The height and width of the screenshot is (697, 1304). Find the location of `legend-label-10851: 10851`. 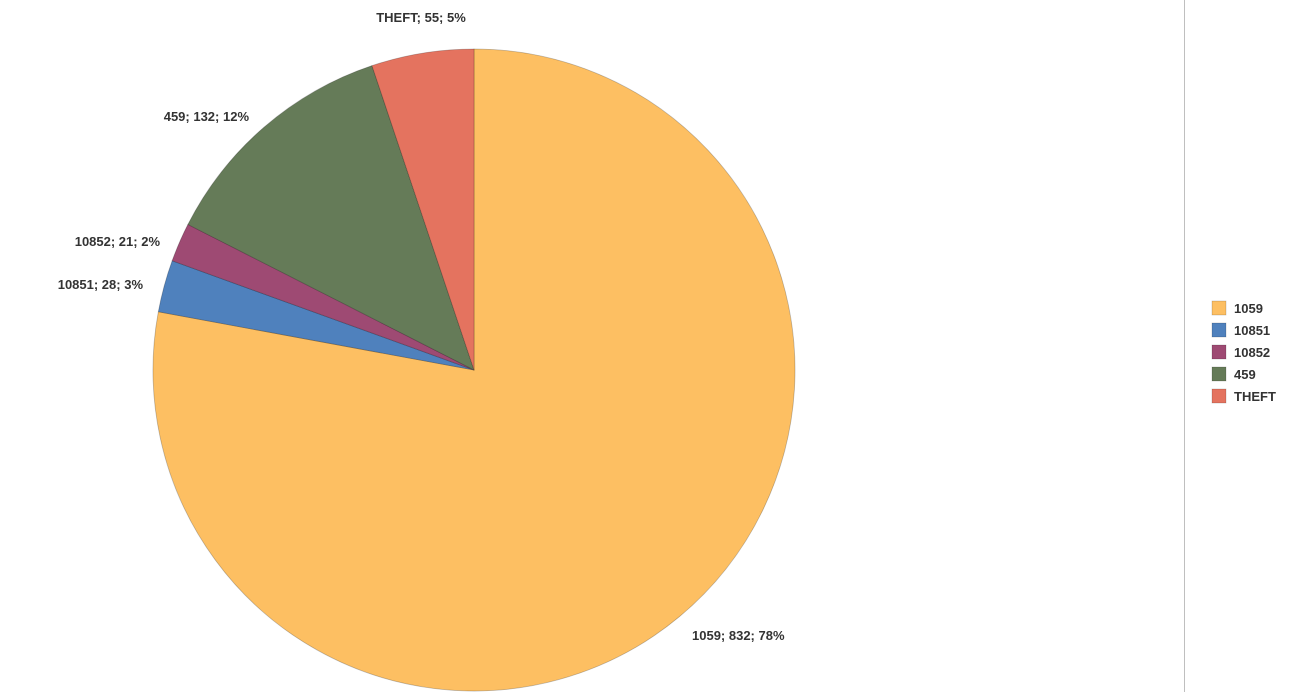

legend-label-10851: 10851 is located at coordinates (1252, 330).